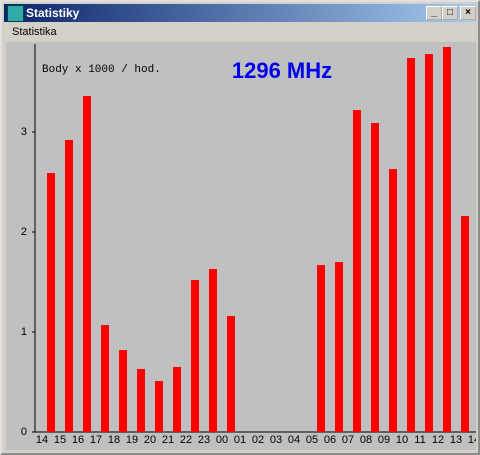 The image size is (480, 455). I want to click on frequency-label: 1296 MHz, so click(282, 70).